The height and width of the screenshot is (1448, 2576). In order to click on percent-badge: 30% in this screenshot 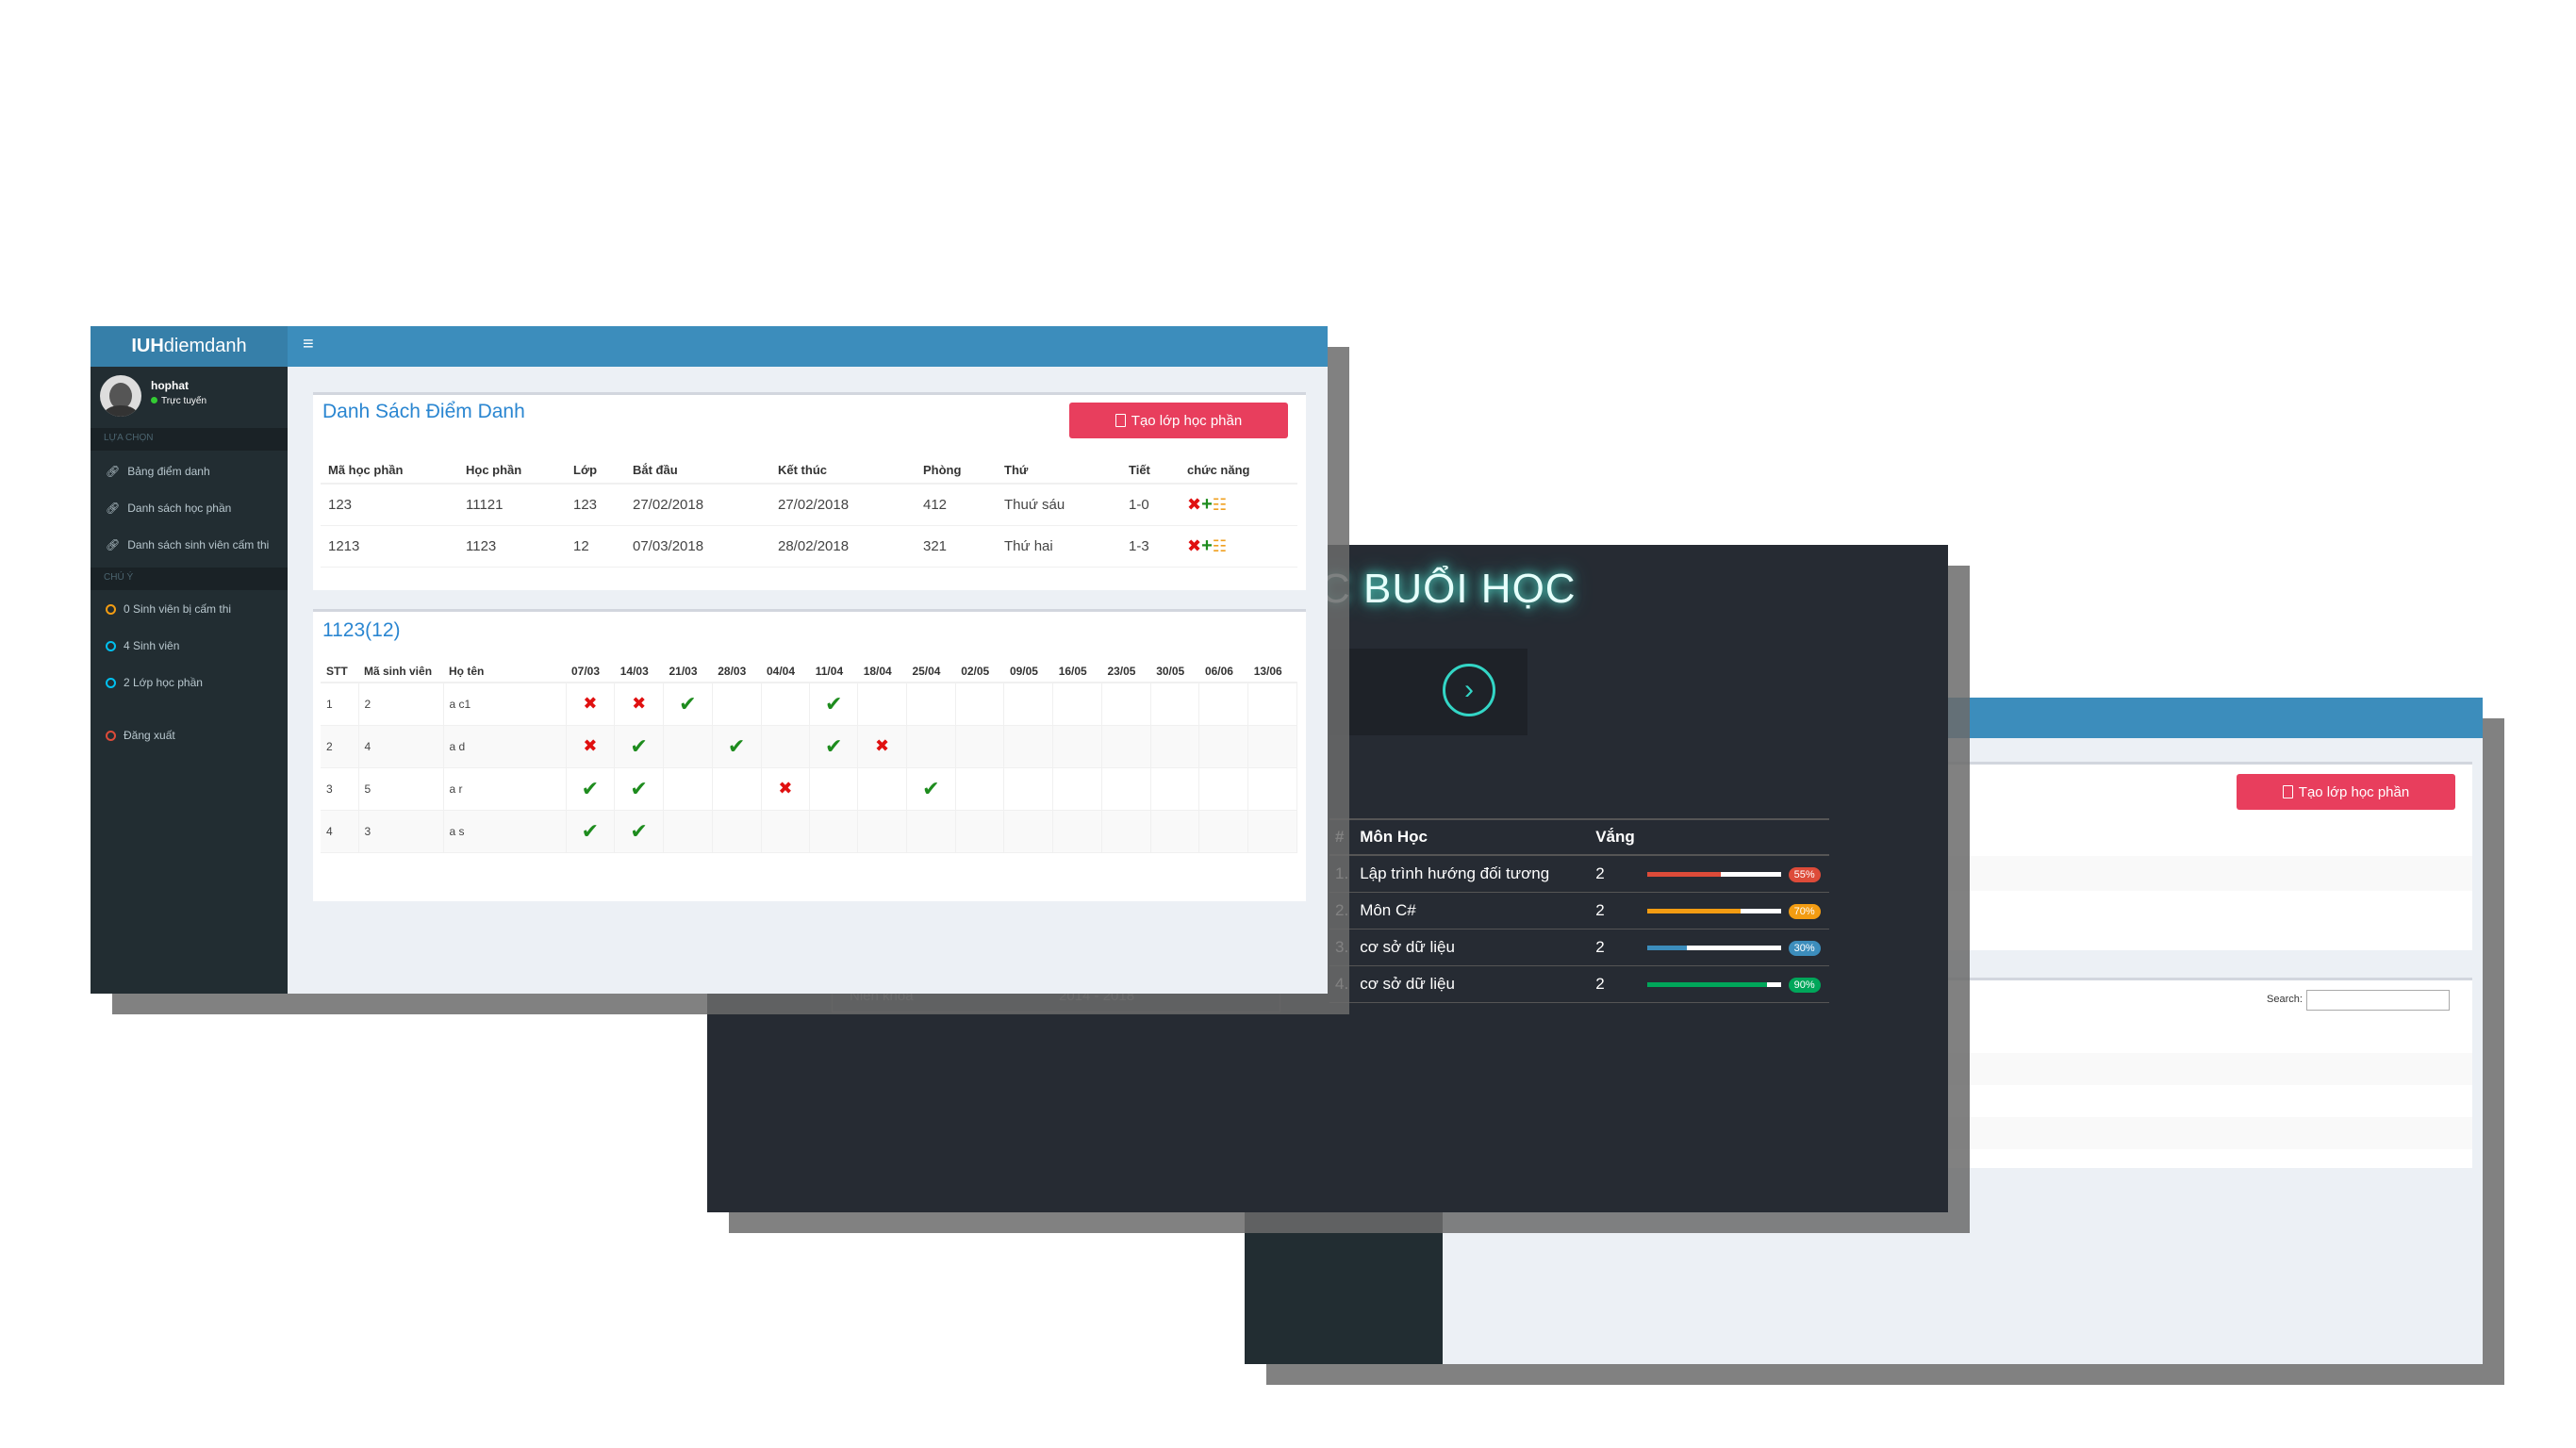, I will do `click(1804, 948)`.